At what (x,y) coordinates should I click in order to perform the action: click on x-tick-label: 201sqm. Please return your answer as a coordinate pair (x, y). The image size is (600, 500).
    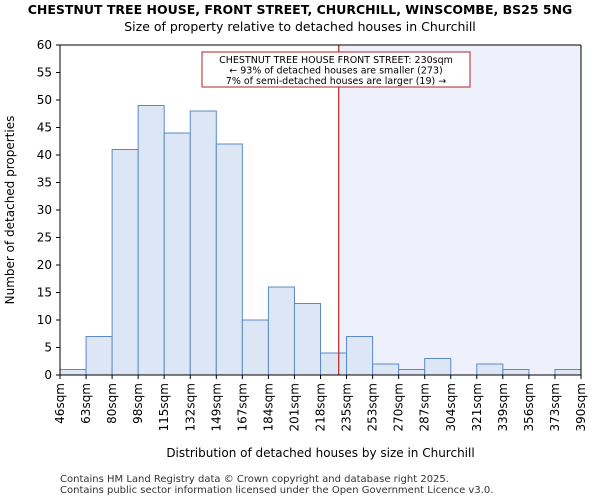
    Looking at the image, I should click on (294, 407).